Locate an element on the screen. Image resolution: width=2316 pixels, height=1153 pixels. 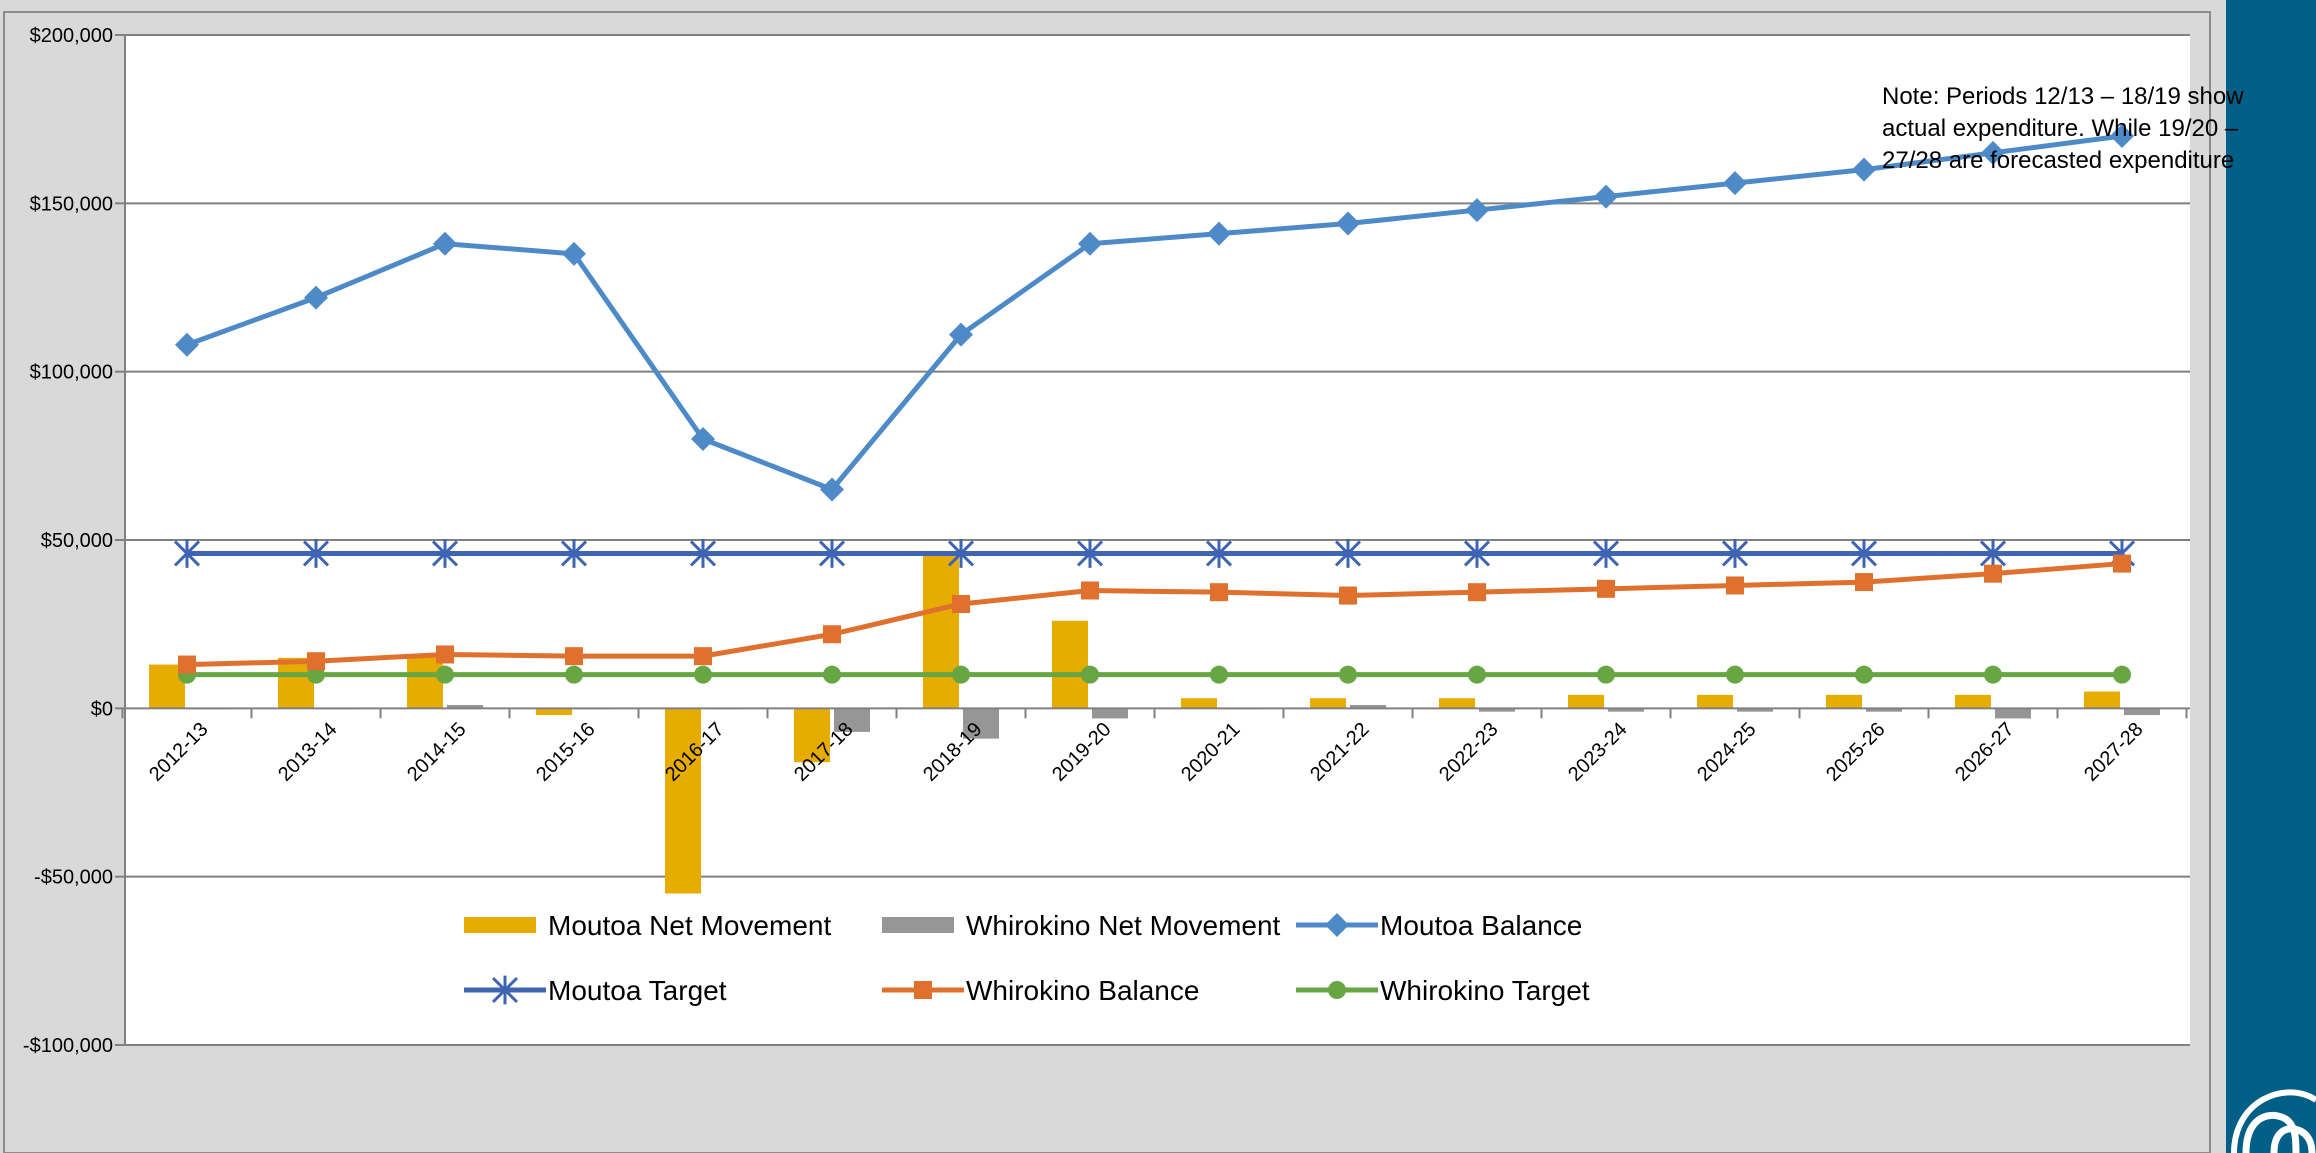
legend-label: Whirokino Net Movement is located at coordinates (1123, 925).